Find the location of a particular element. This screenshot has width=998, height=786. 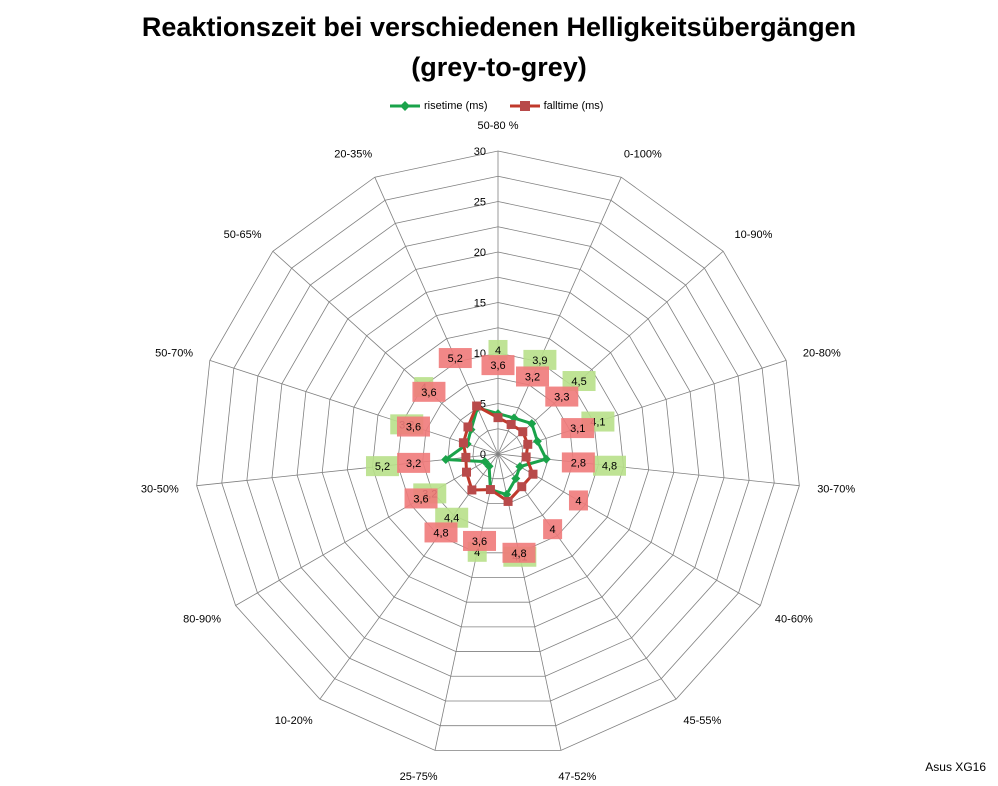

tick-label: 20 is located at coordinates (480, 253).